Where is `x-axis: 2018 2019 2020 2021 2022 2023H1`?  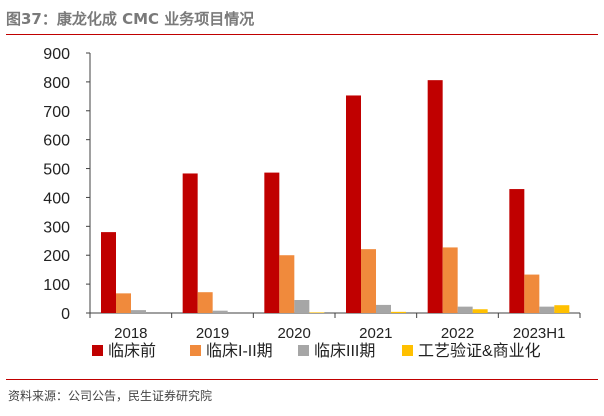
x-axis: 2018 2019 2020 2021 2022 2023H1 is located at coordinates (335, 327).